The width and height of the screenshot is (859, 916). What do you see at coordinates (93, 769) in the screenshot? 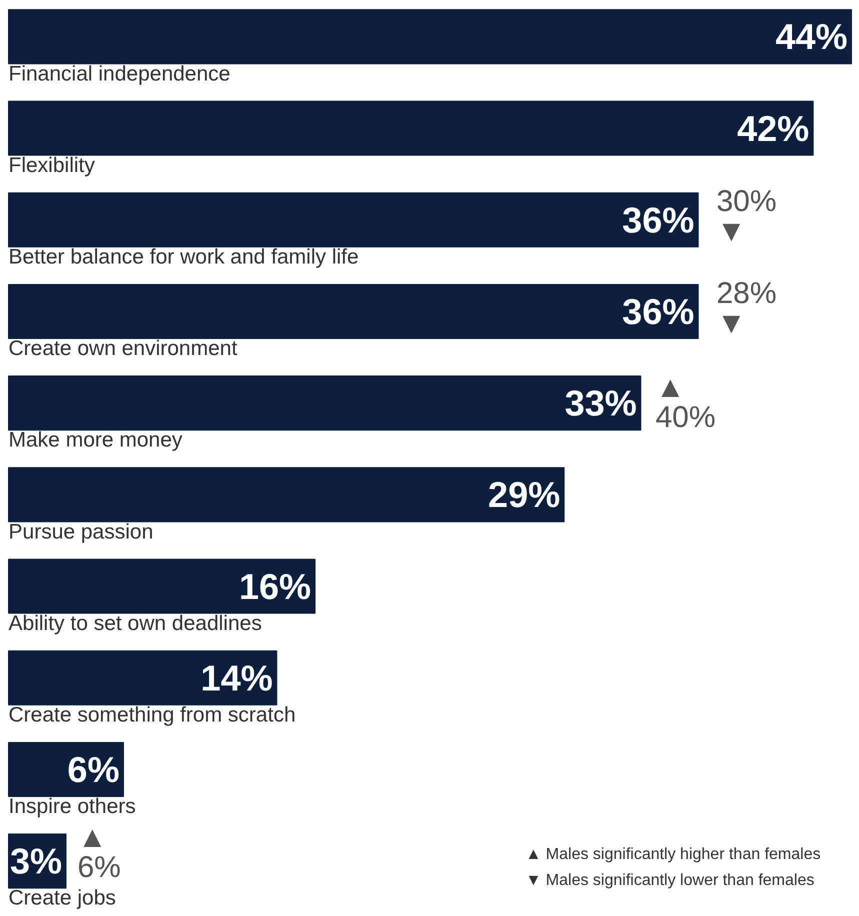
I see `data-label: 6%` at bounding box center [93, 769].